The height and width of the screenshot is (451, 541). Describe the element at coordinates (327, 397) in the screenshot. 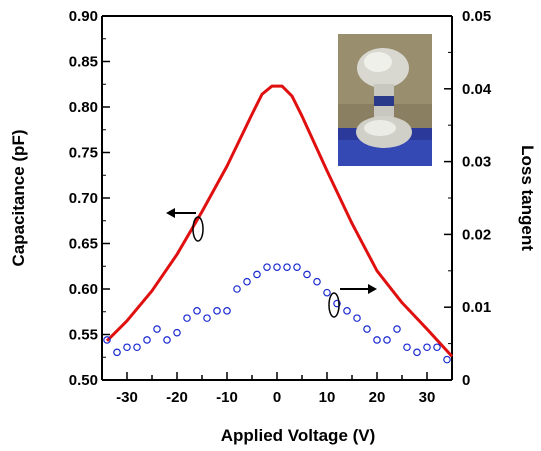

I see `x-tick-label: 10` at that location.